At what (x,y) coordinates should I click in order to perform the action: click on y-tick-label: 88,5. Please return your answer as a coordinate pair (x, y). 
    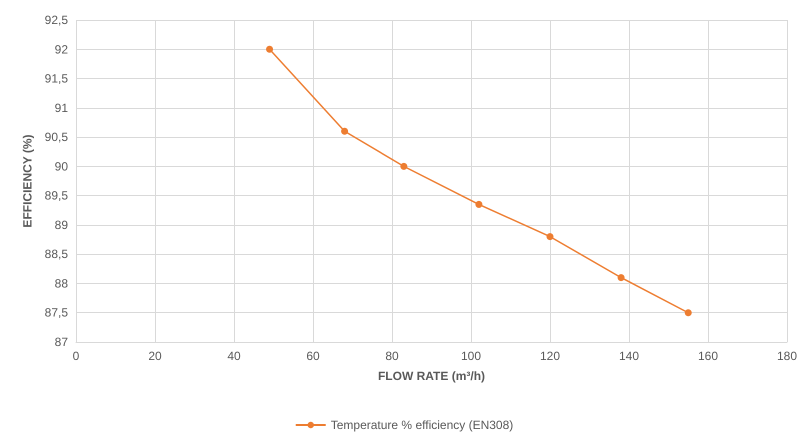
    Looking at the image, I should click on (56, 254).